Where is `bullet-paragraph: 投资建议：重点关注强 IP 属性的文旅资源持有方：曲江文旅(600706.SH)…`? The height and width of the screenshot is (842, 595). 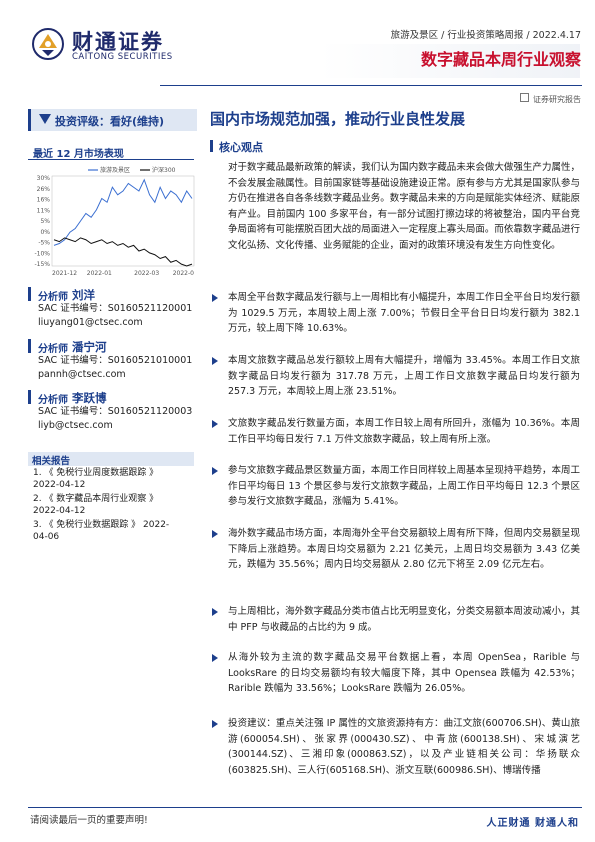 bullet-paragraph: 投资建议：重点关注强 IP 属性的文旅资源持有方：曲江文旅(600706.SH)… is located at coordinates (404, 747).